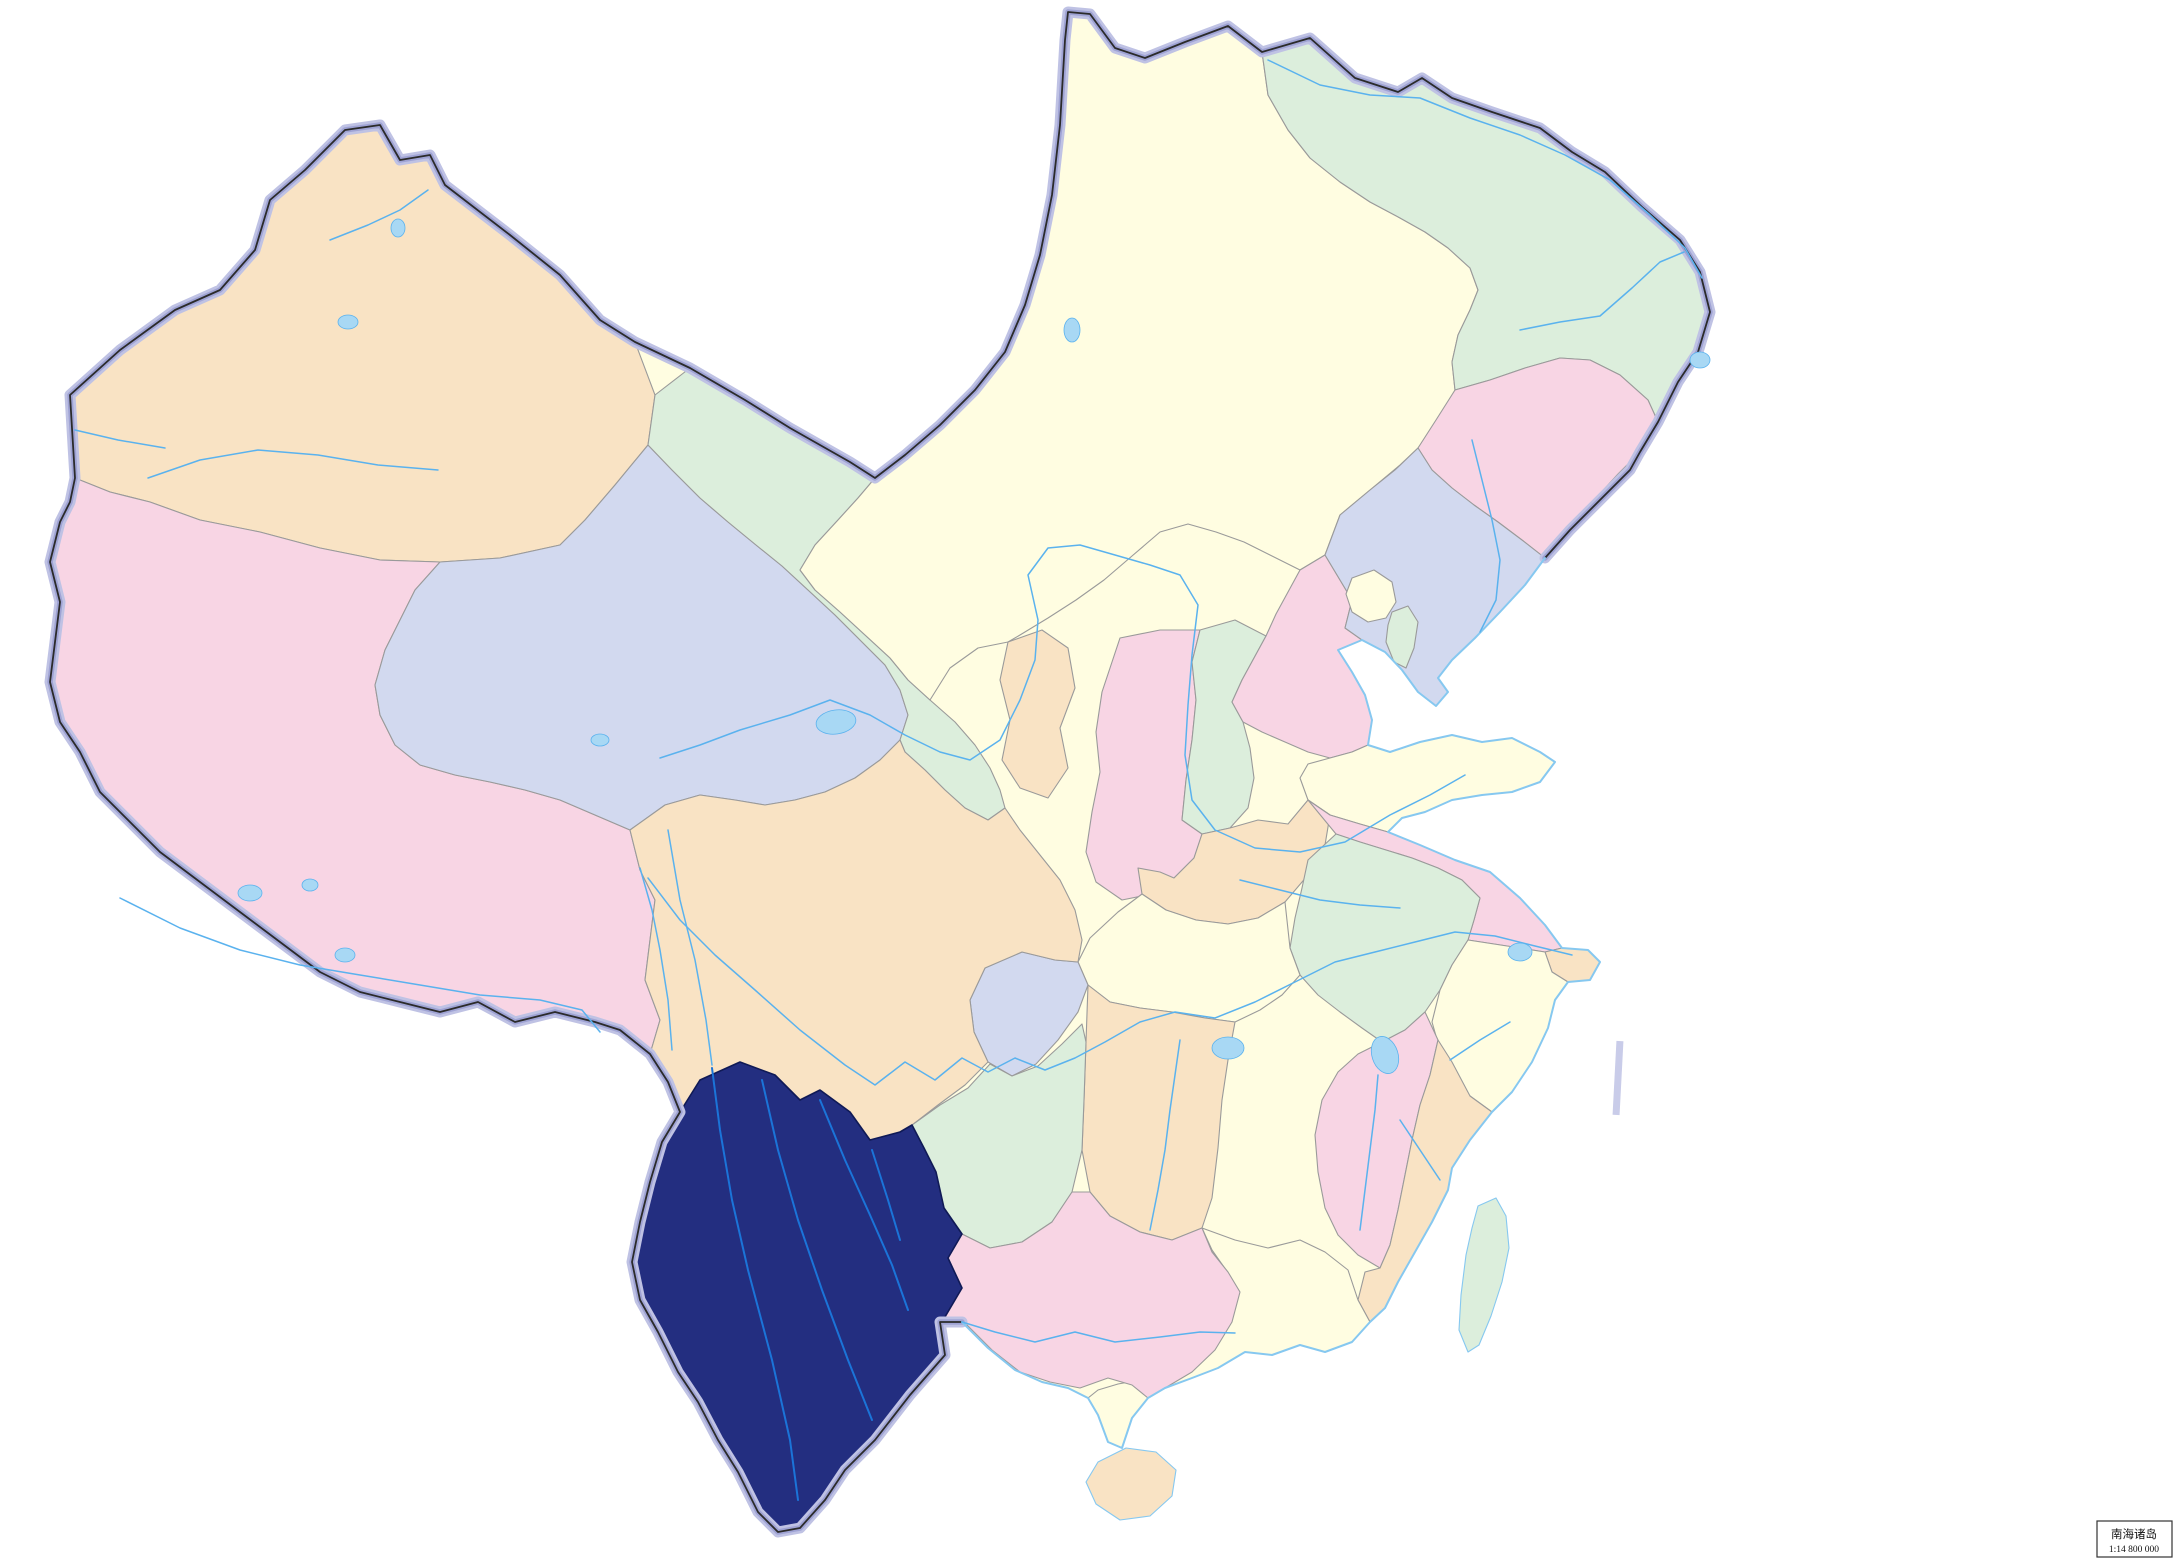 The width and height of the screenshot is (2175, 1560). What do you see at coordinates (1484, 1275) in the screenshot?
I see `province-taiwan` at bounding box center [1484, 1275].